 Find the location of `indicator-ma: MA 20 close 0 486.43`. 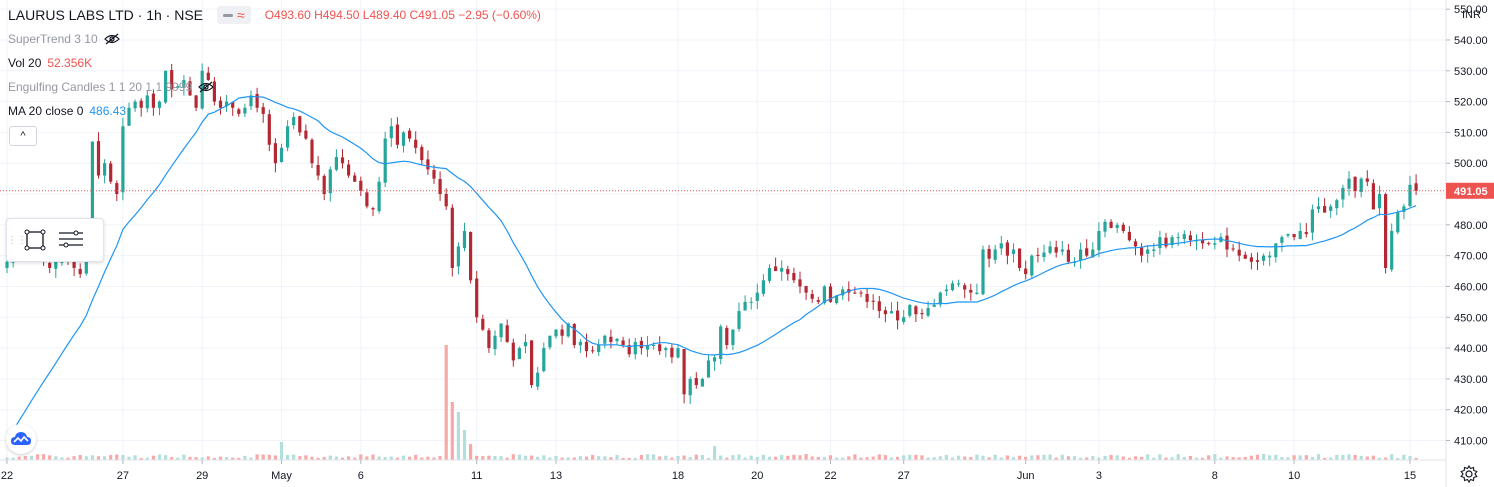

indicator-ma: MA 20 close 0 486.43 is located at coordinates (67, 111).